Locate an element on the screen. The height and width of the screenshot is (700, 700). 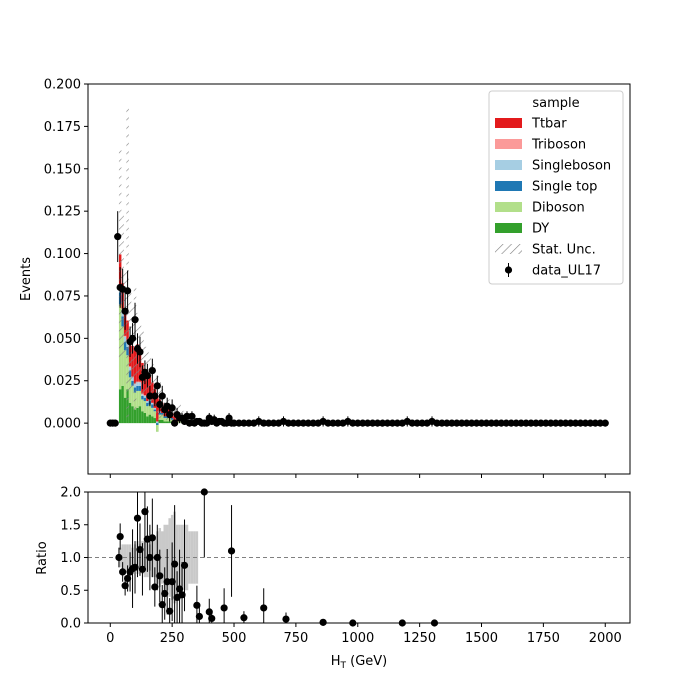
x-tick-label: 750 is located at coordinates (295, 638).